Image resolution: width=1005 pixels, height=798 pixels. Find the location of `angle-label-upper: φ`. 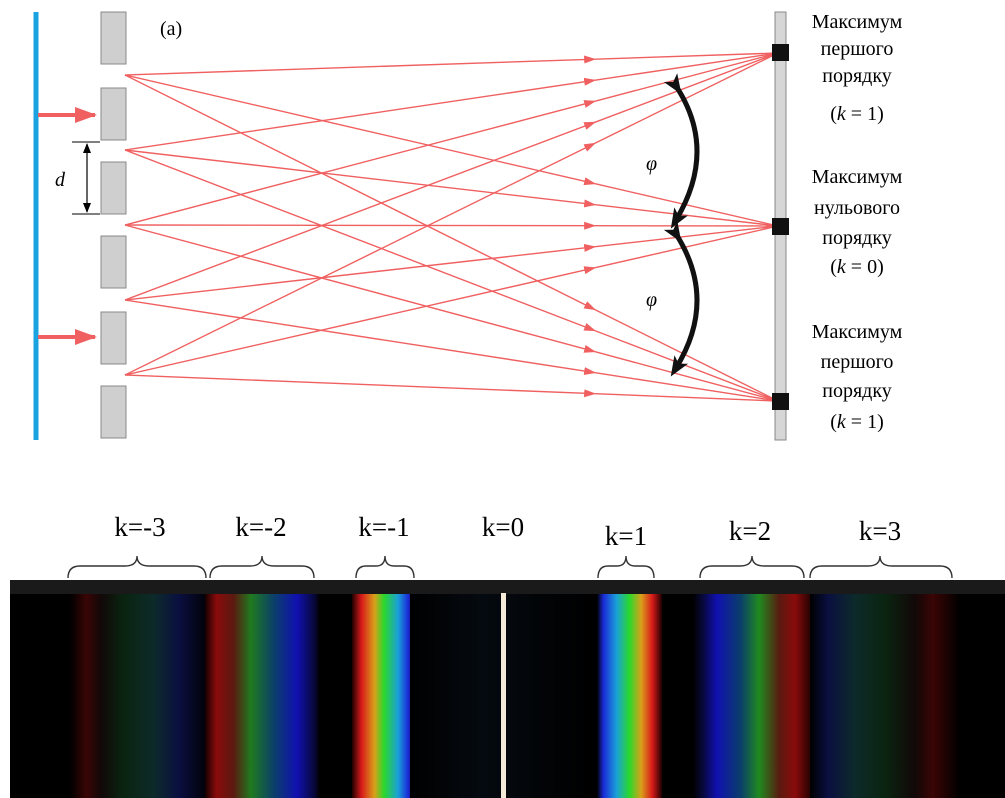

angle-label-upper: φ is located at coordinates (651, 164).